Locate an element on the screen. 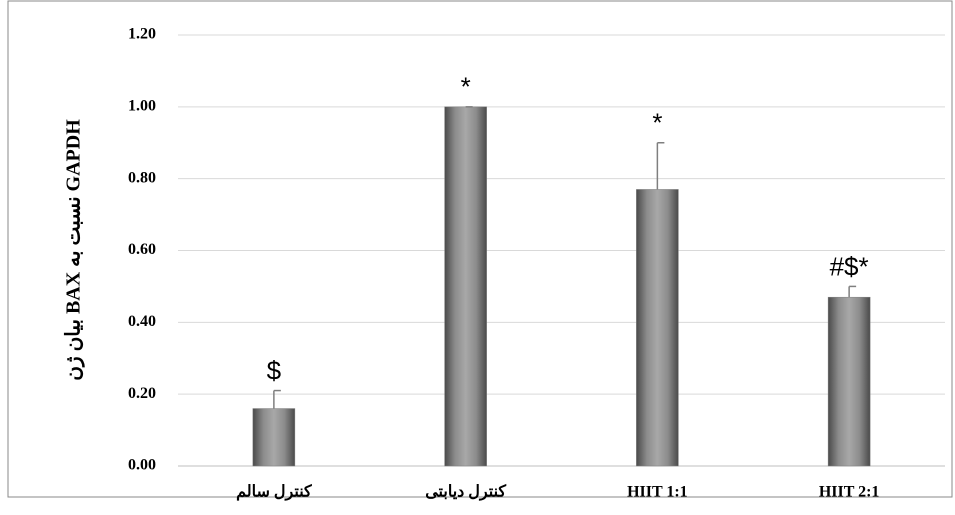 The image size is (955, 515). x-tick-label: کنترل سالم is located at coordinates (274, 493).